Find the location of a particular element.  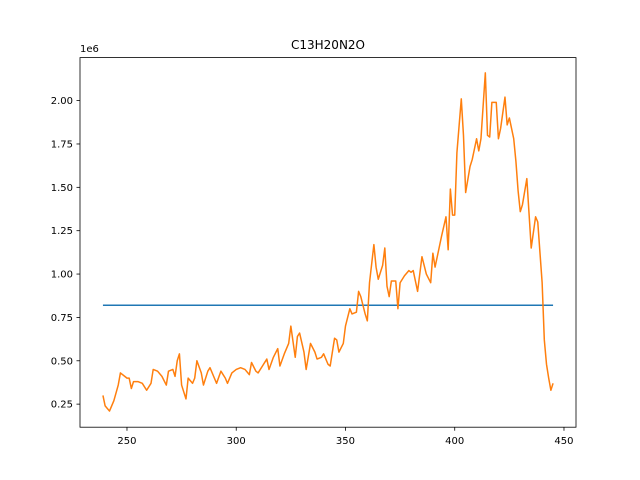

y-tick-label: 1.75 is located at coordinates (62, 144).